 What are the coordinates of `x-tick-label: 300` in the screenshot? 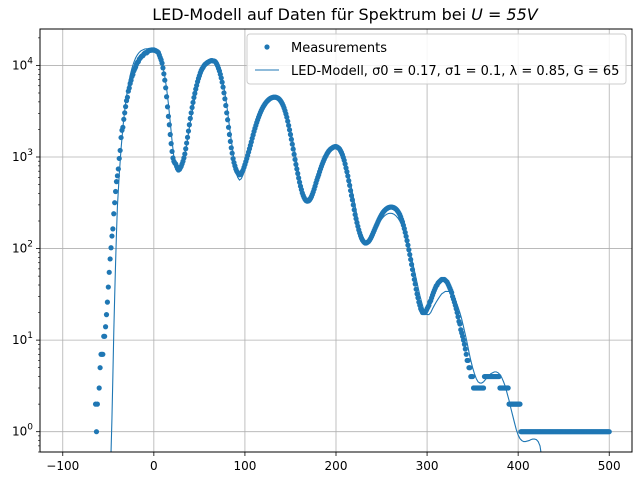 It's located at (427, 466).